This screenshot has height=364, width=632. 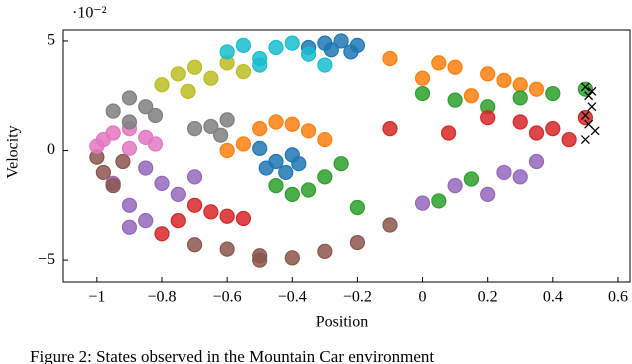 What do you see at coordinates (13, 151) in the screenshot?
I see `y-axis-label: Velocity` at bounding box center [13, 151].